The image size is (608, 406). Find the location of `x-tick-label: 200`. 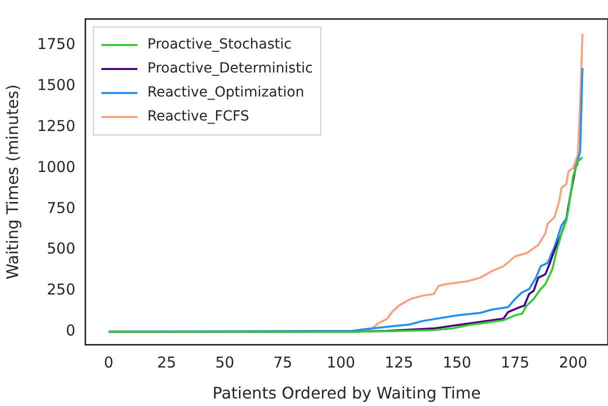

x-tick-label: 200 is located at coordinates (573, 363).